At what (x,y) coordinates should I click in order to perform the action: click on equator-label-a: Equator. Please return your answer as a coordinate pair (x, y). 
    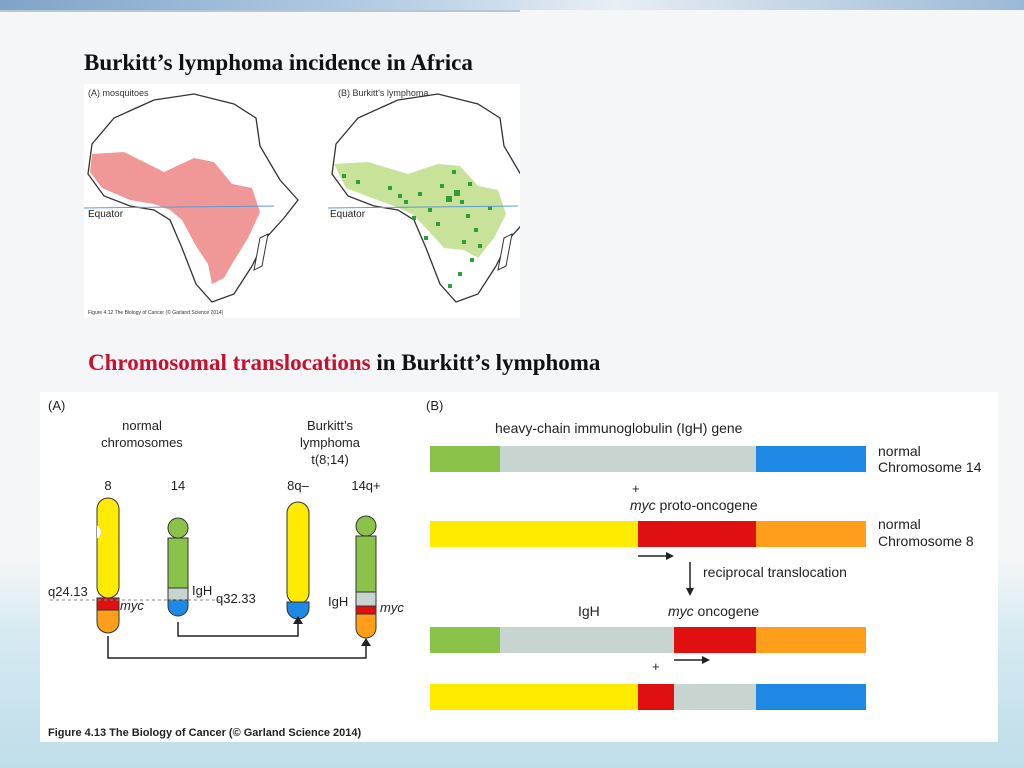
    Looking at the image, I should click on (106, 214).